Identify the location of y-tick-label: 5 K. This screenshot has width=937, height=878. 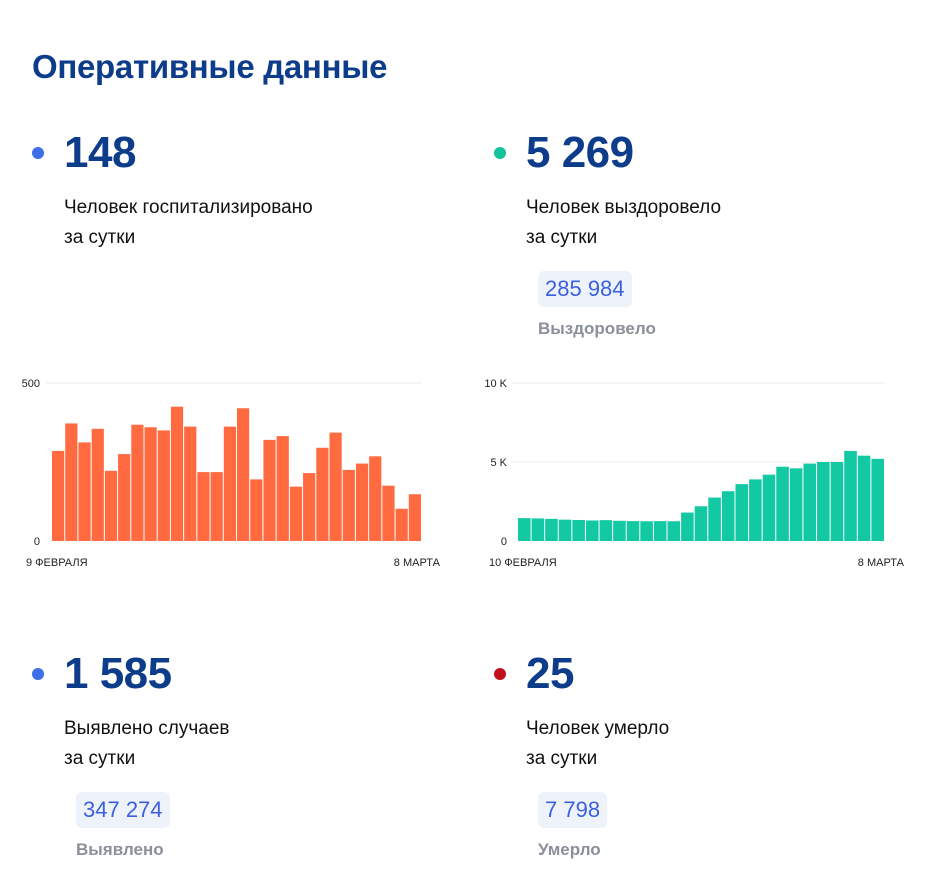
(498, 463).